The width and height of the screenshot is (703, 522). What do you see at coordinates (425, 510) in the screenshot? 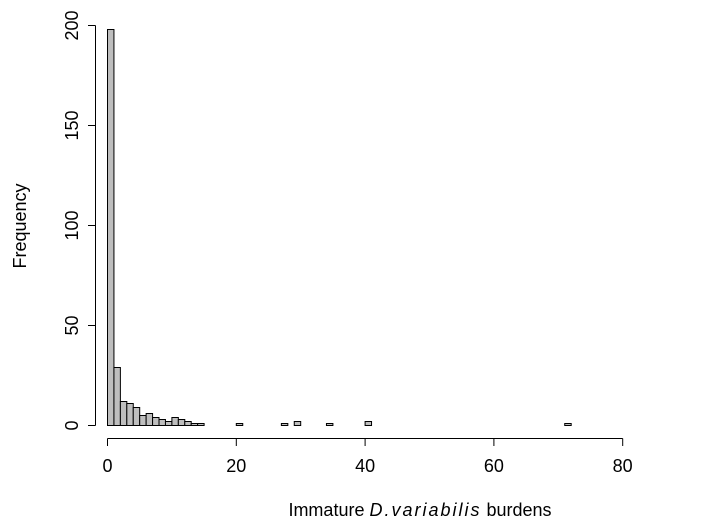
I see `x-axis-title-species: D.variabilis` at bounding box center [425, 510].